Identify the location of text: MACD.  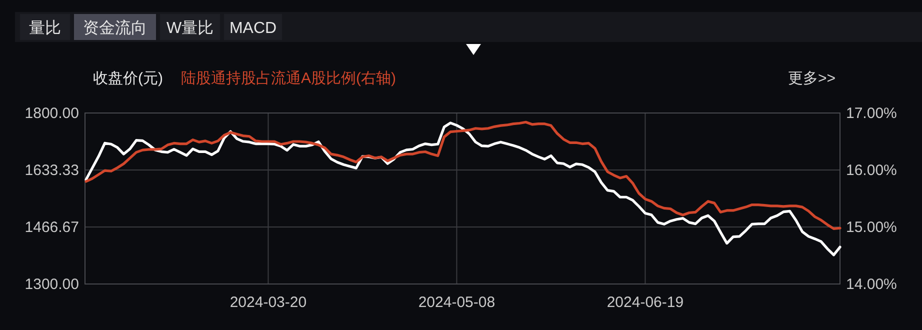
(253, 28).